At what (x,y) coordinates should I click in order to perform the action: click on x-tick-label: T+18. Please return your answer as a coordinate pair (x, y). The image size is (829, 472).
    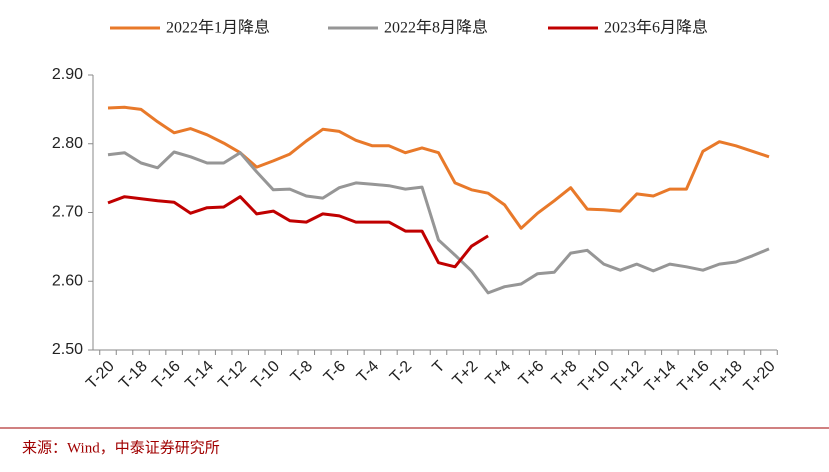
    Looking at the image, I should click on (727, 377).